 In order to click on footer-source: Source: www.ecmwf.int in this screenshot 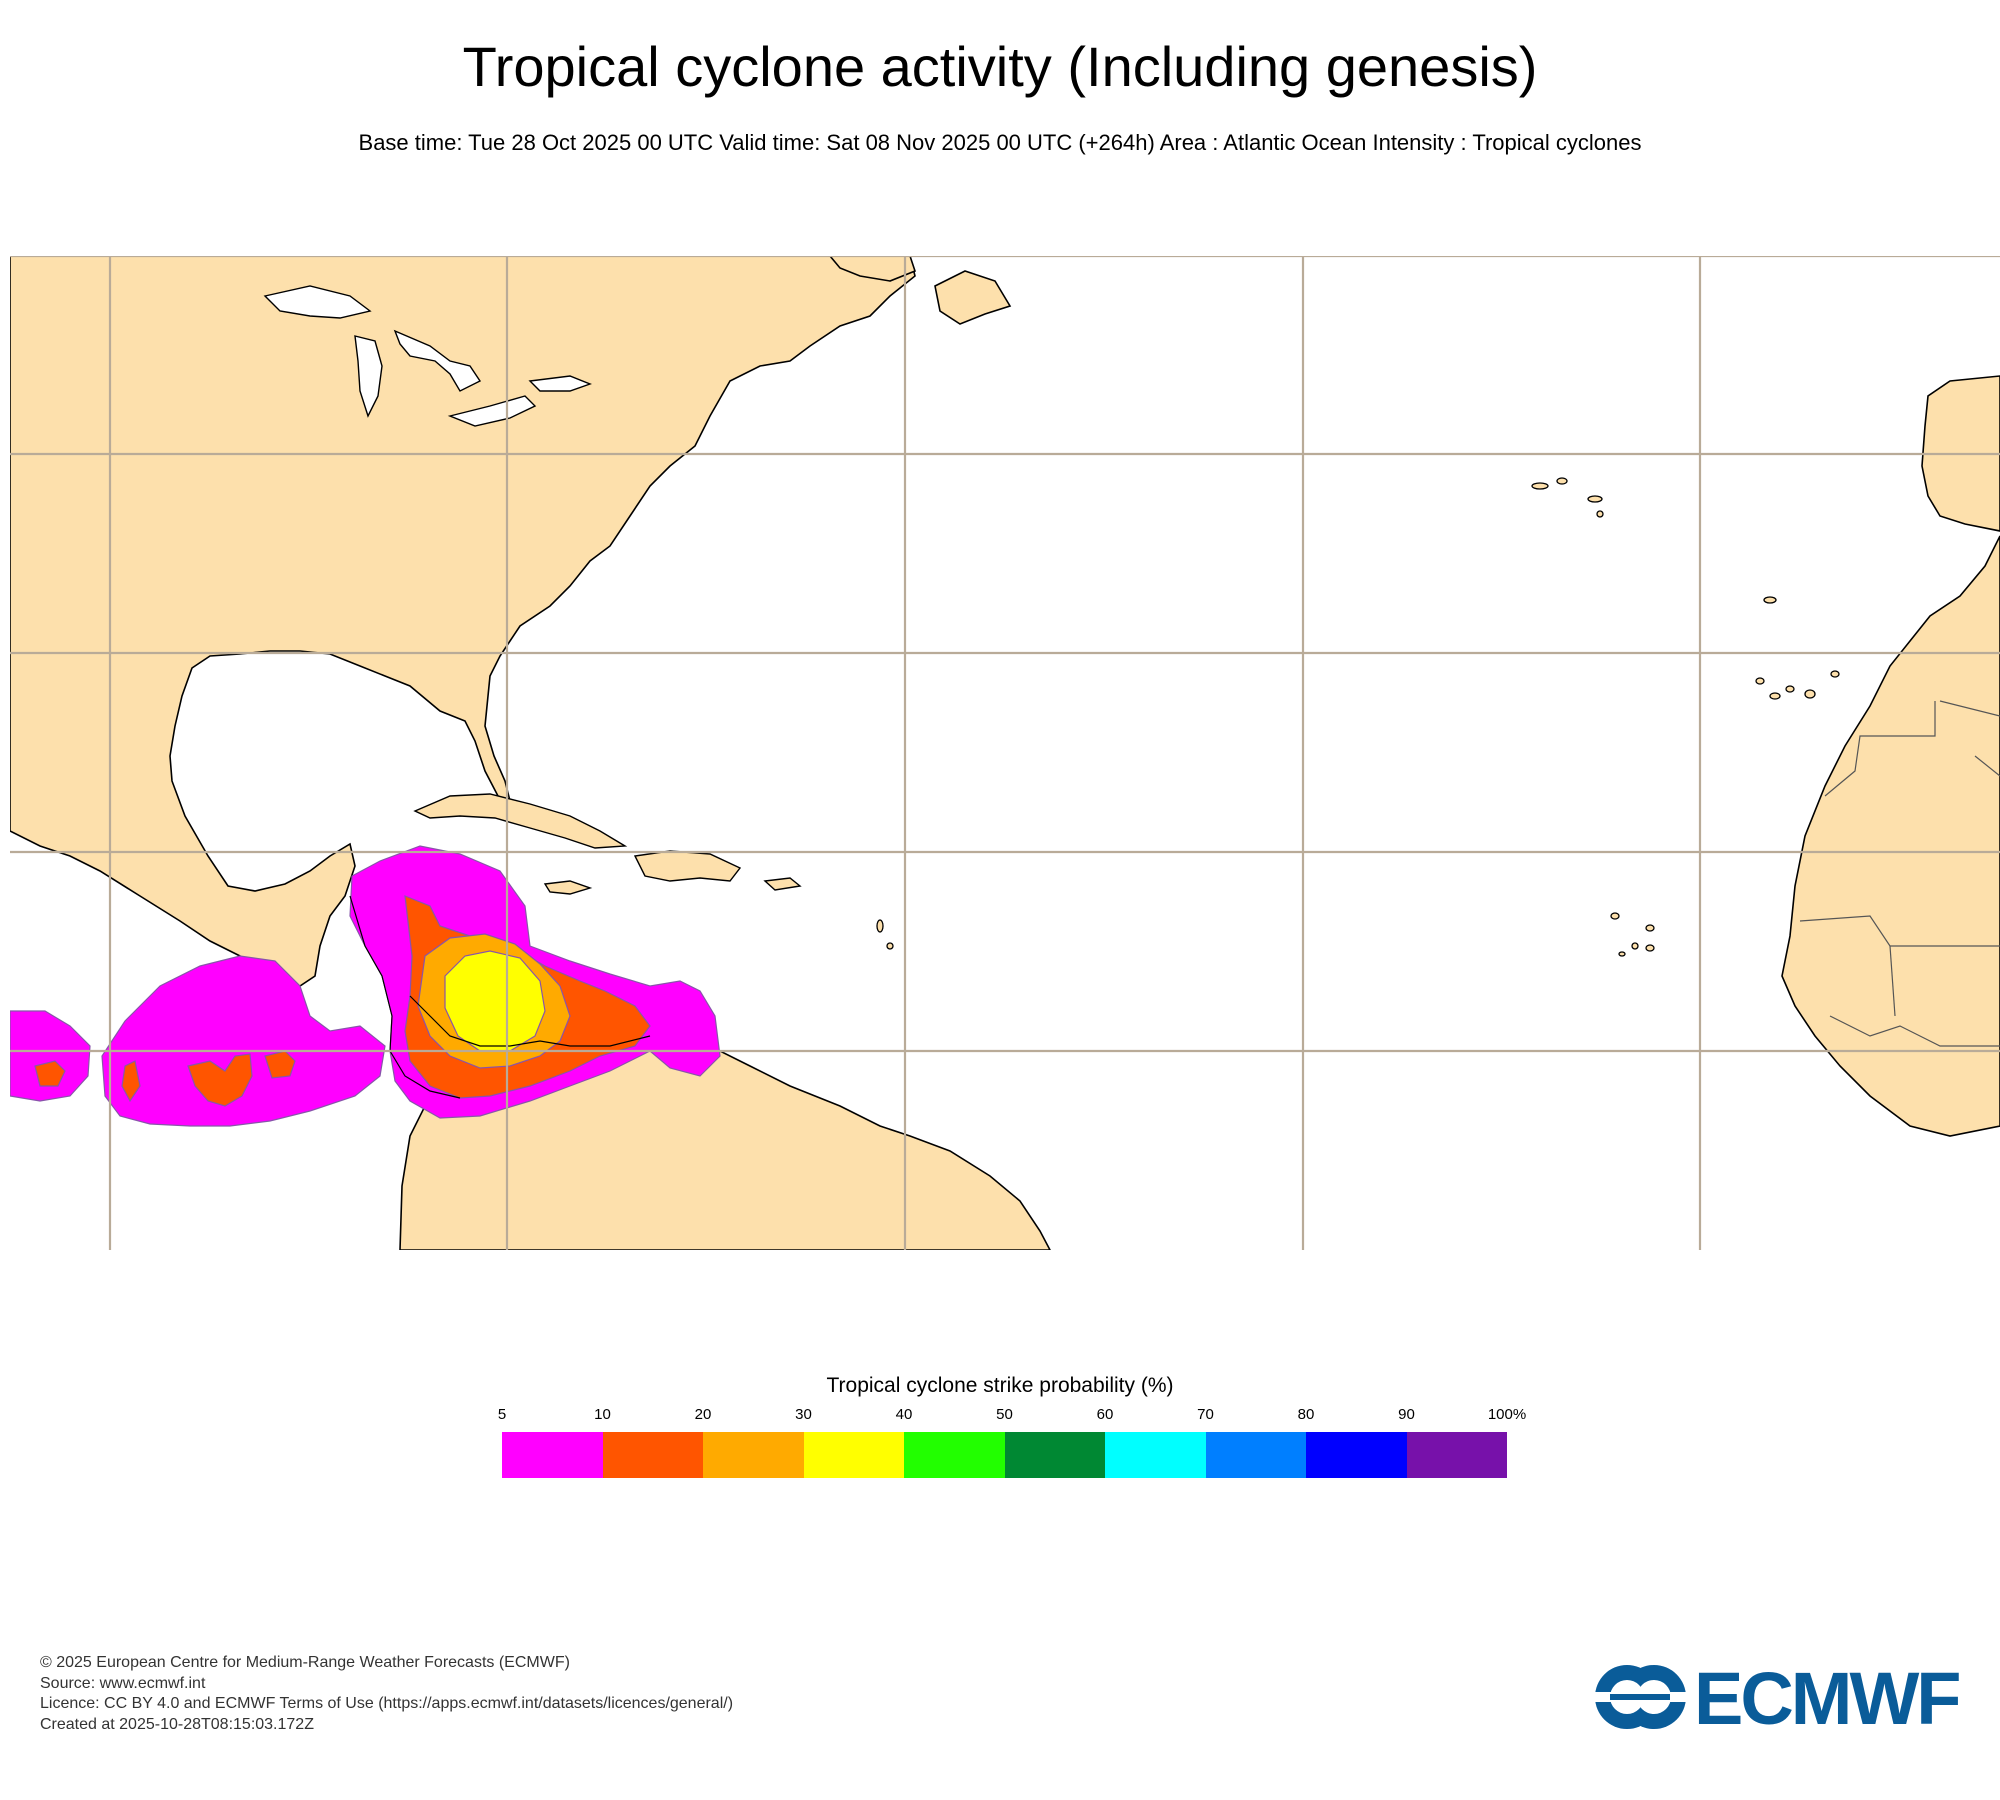, I will do `click(123, 1683)`.